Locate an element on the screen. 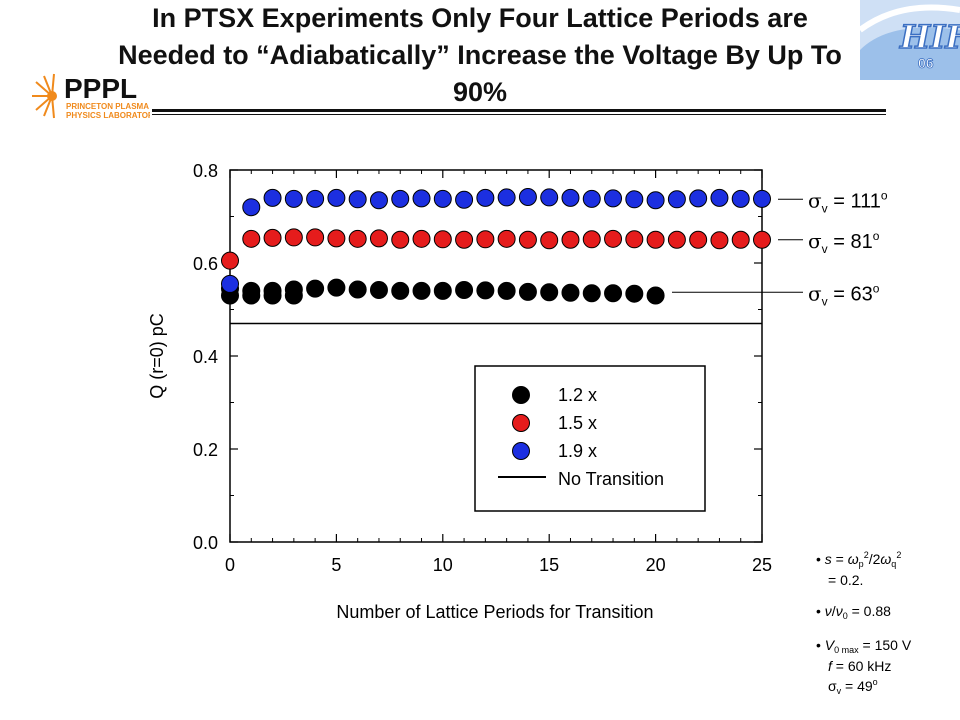 This screenshot has width=960, height=720. pppl-logo-sub2: PHYSICS LABORATORY is located at coordinates (108, 115).